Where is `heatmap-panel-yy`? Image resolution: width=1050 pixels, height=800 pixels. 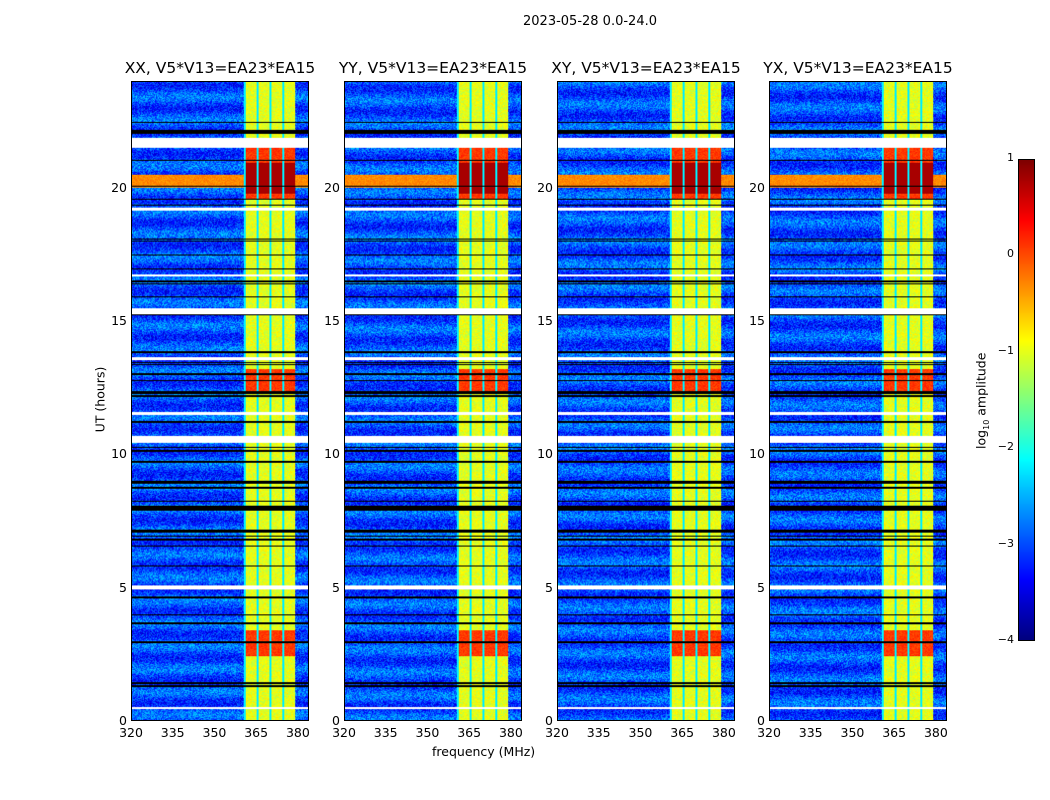 heatmap-panel-yy is located at coordinates (433, 401).